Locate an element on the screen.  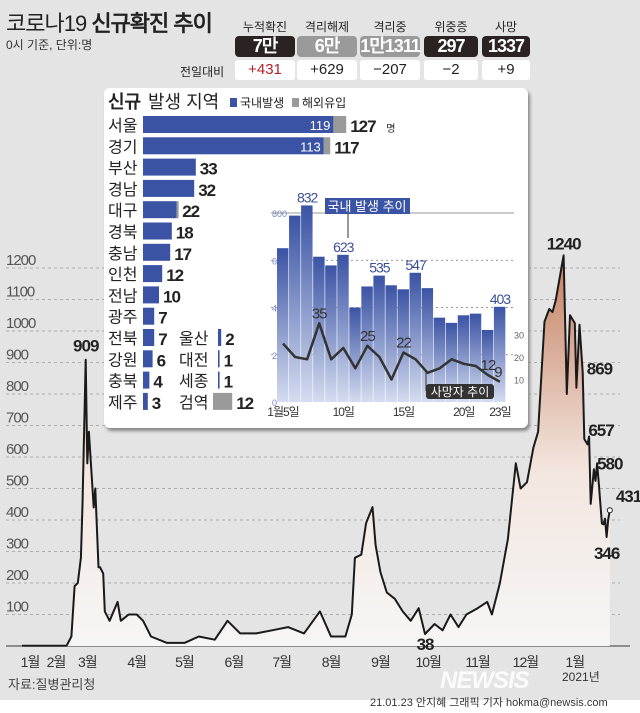
y-tick-label: 600 is located at coordinates (17, 449).